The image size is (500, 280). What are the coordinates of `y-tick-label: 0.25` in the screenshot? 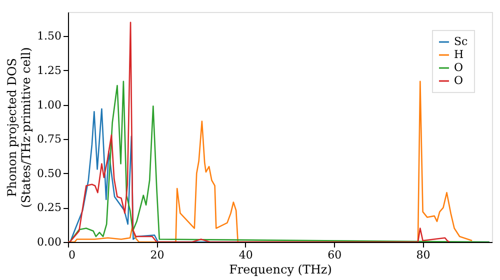 It's located at (49, 207).